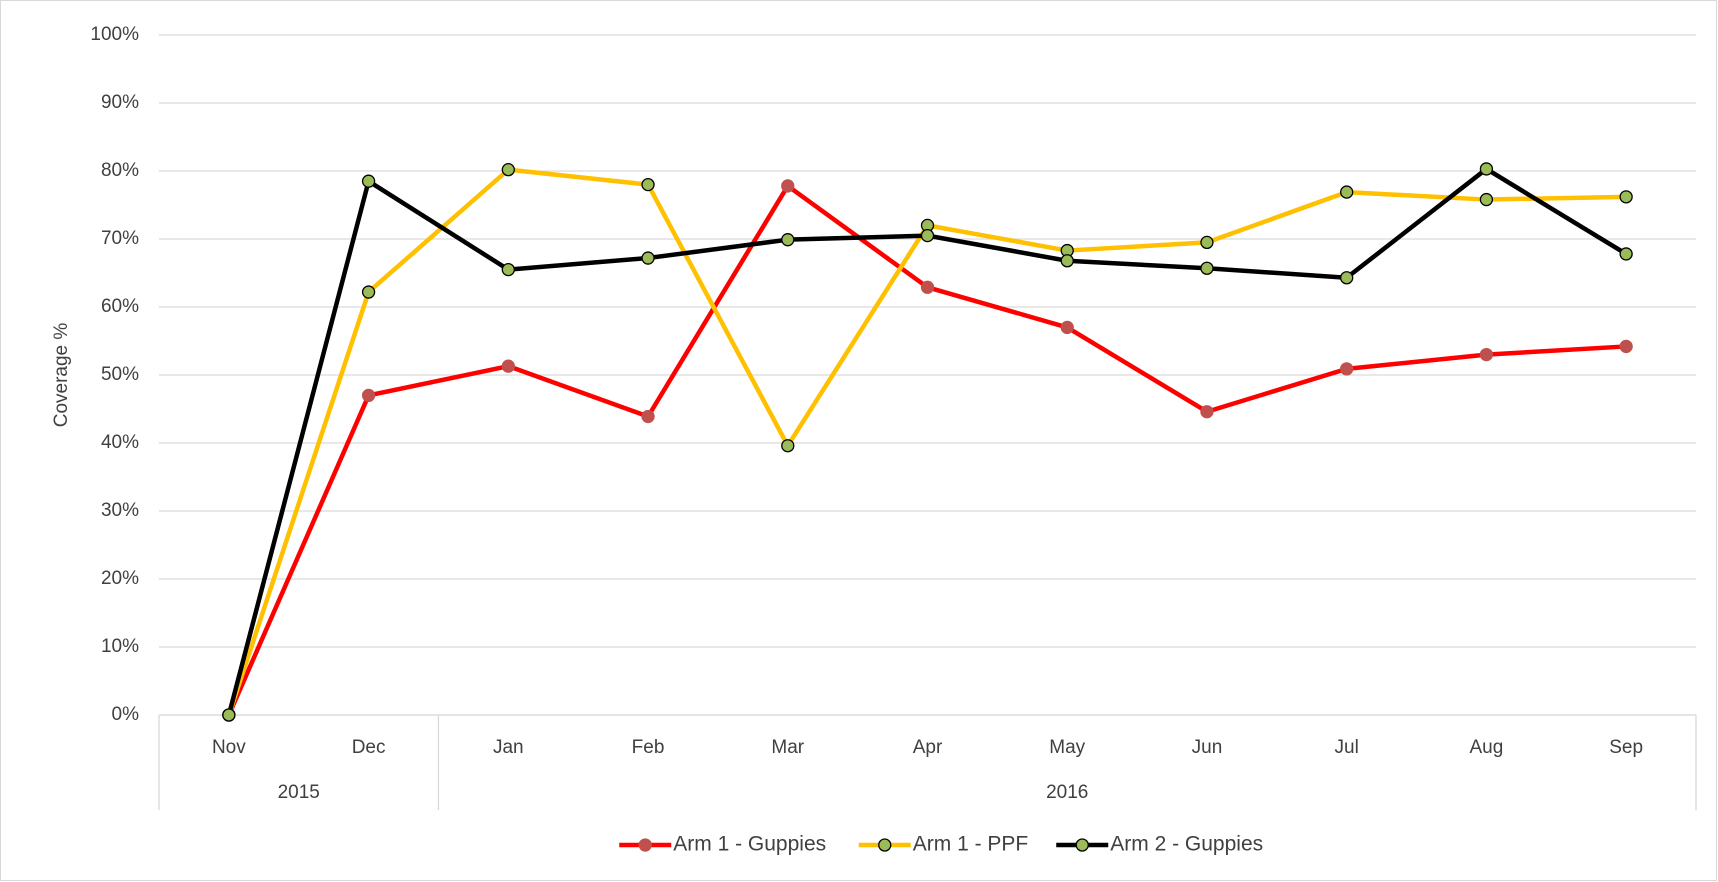 Image resolution: width=1718 pixels, height=882 pixels. I want to click on y-tick-label: 20%, so click(120, 578).